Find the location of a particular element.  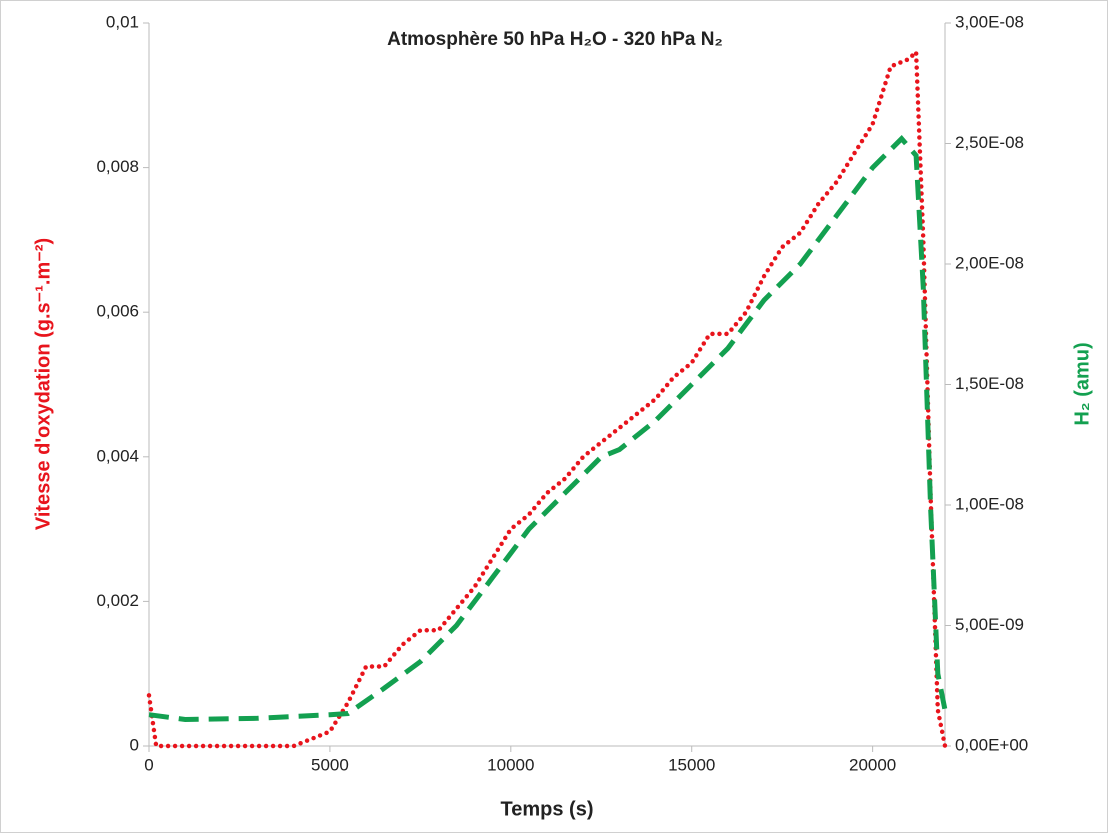

y2-tick-label: 2,50E-08 is located at coordinates (989, 142).